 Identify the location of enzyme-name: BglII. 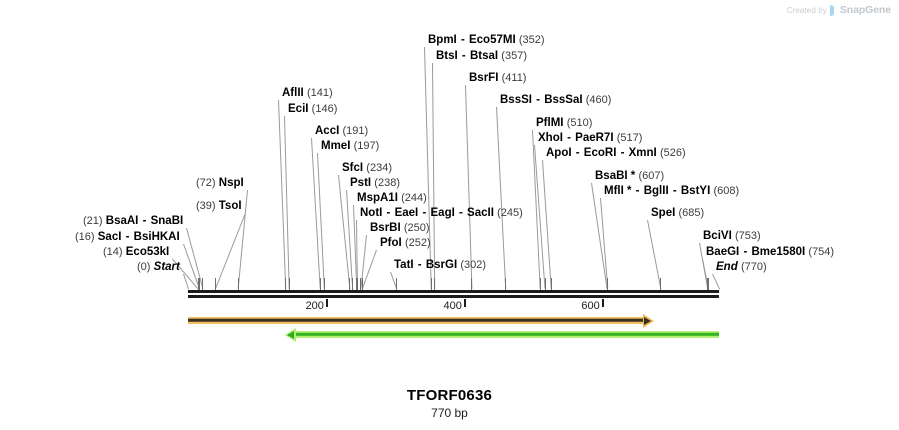
(656, 191).